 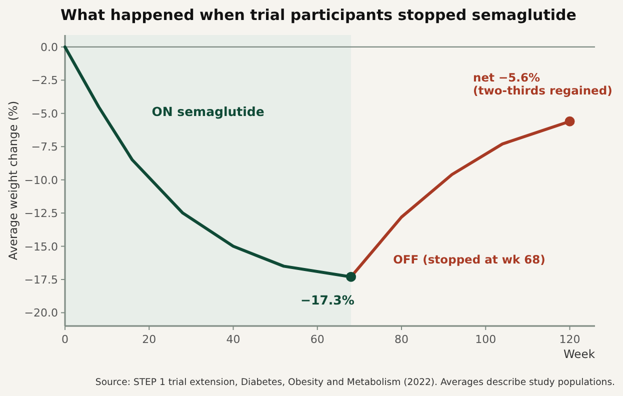 I want to click on annotation: −17.3%, so click(x=327, y=300).